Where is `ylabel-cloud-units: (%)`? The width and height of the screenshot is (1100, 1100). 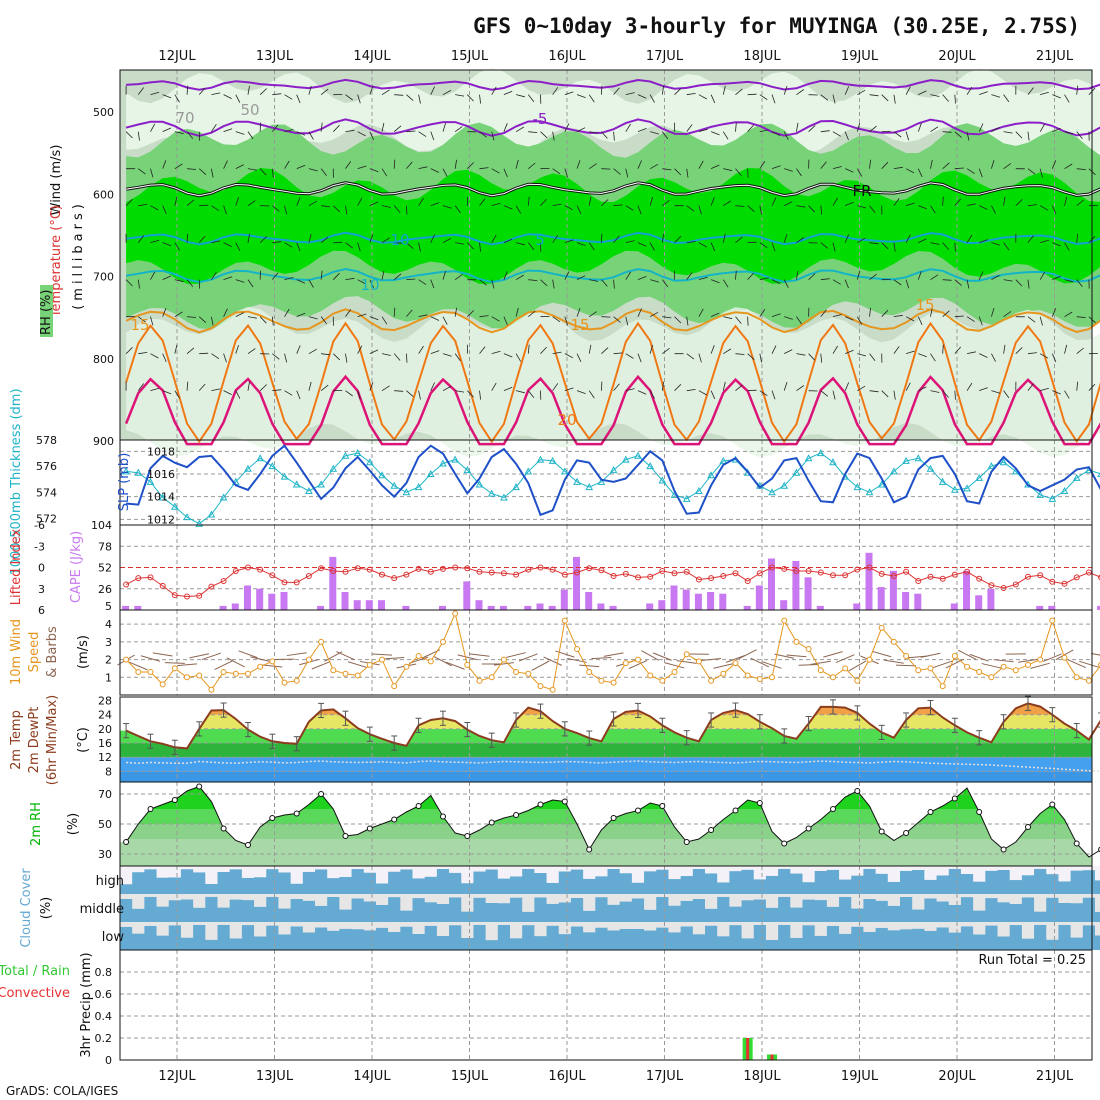
ylabel-cloud-units: (%) is located at coordinates (46, 908).